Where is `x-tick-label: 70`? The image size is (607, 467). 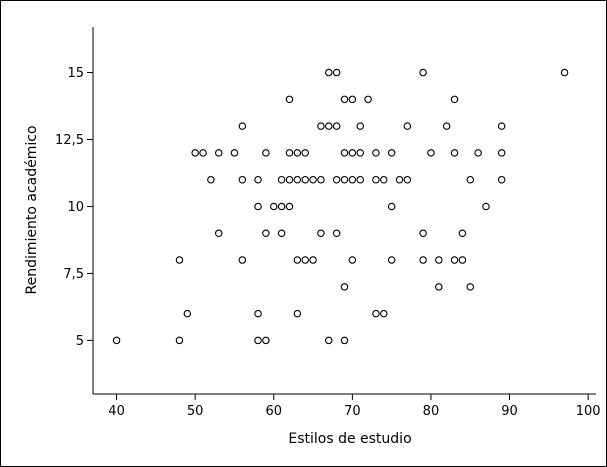 x-tick-label: 70 is located at coordinates (352, 411).